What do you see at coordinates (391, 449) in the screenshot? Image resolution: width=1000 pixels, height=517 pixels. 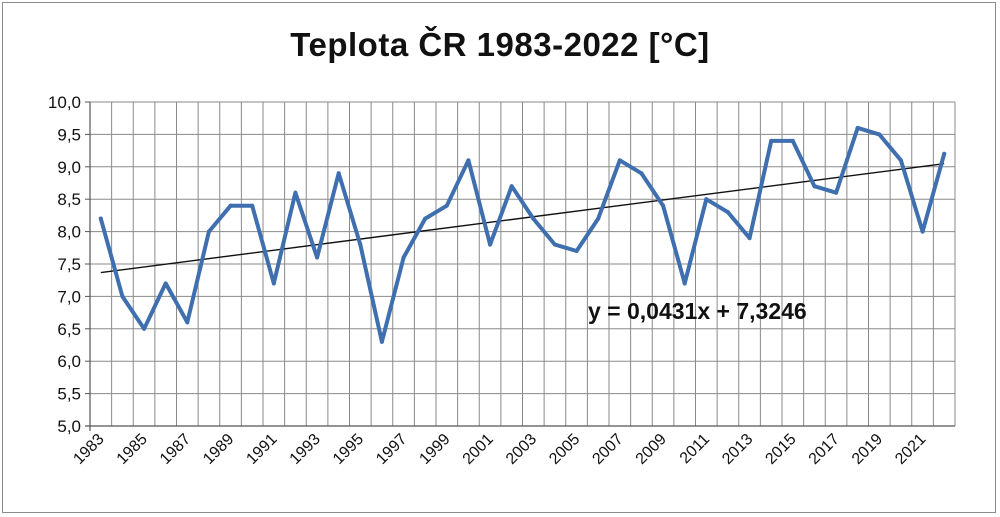 I see `x-tick-label: 1997` at bounding box center [391, 449].